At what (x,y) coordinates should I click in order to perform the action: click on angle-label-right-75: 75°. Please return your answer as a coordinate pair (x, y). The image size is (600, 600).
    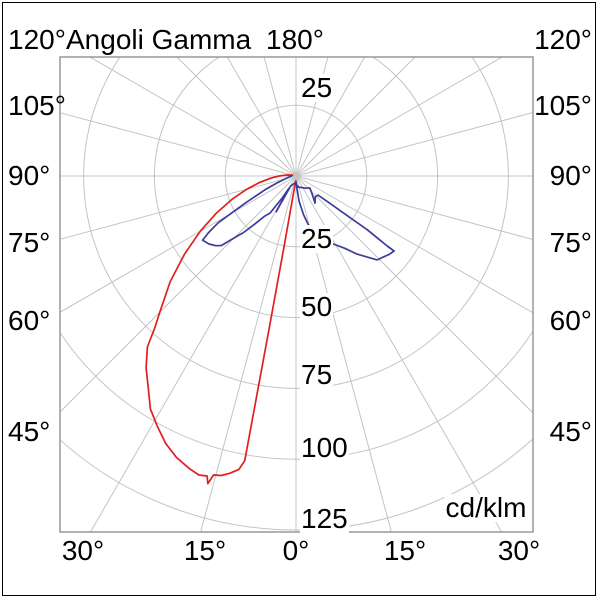
    Looking at the image, I should click on (570, 242).